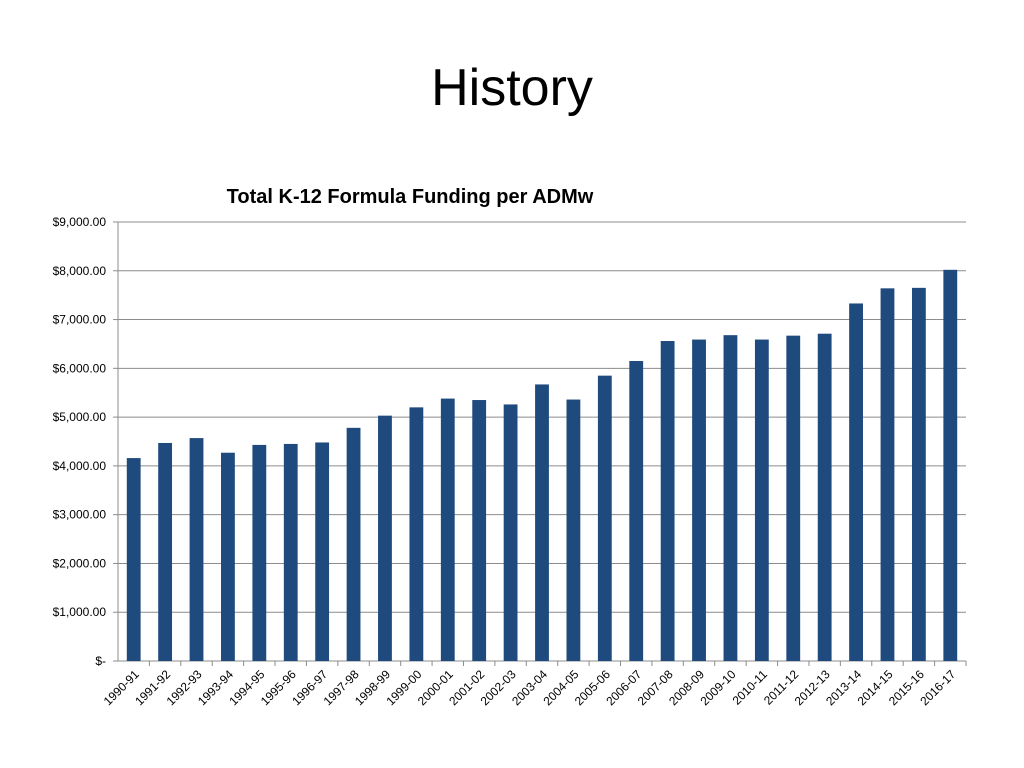  Describe the element at coordinates (80, 417) in the screenshot. I see `y-tick-label: $5,000.00` at that location.